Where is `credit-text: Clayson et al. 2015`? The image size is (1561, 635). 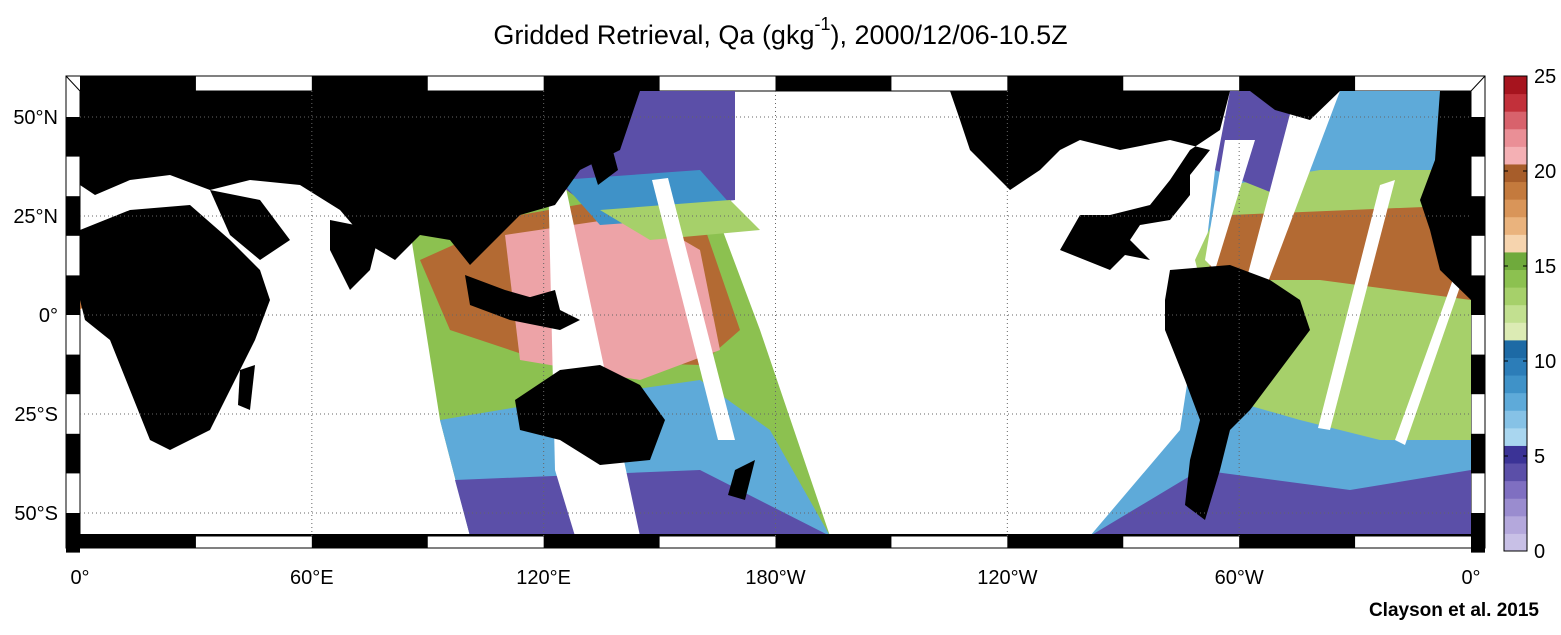
credit-text: Clayson et al. 2015 is located at coordinates (1453, 610).